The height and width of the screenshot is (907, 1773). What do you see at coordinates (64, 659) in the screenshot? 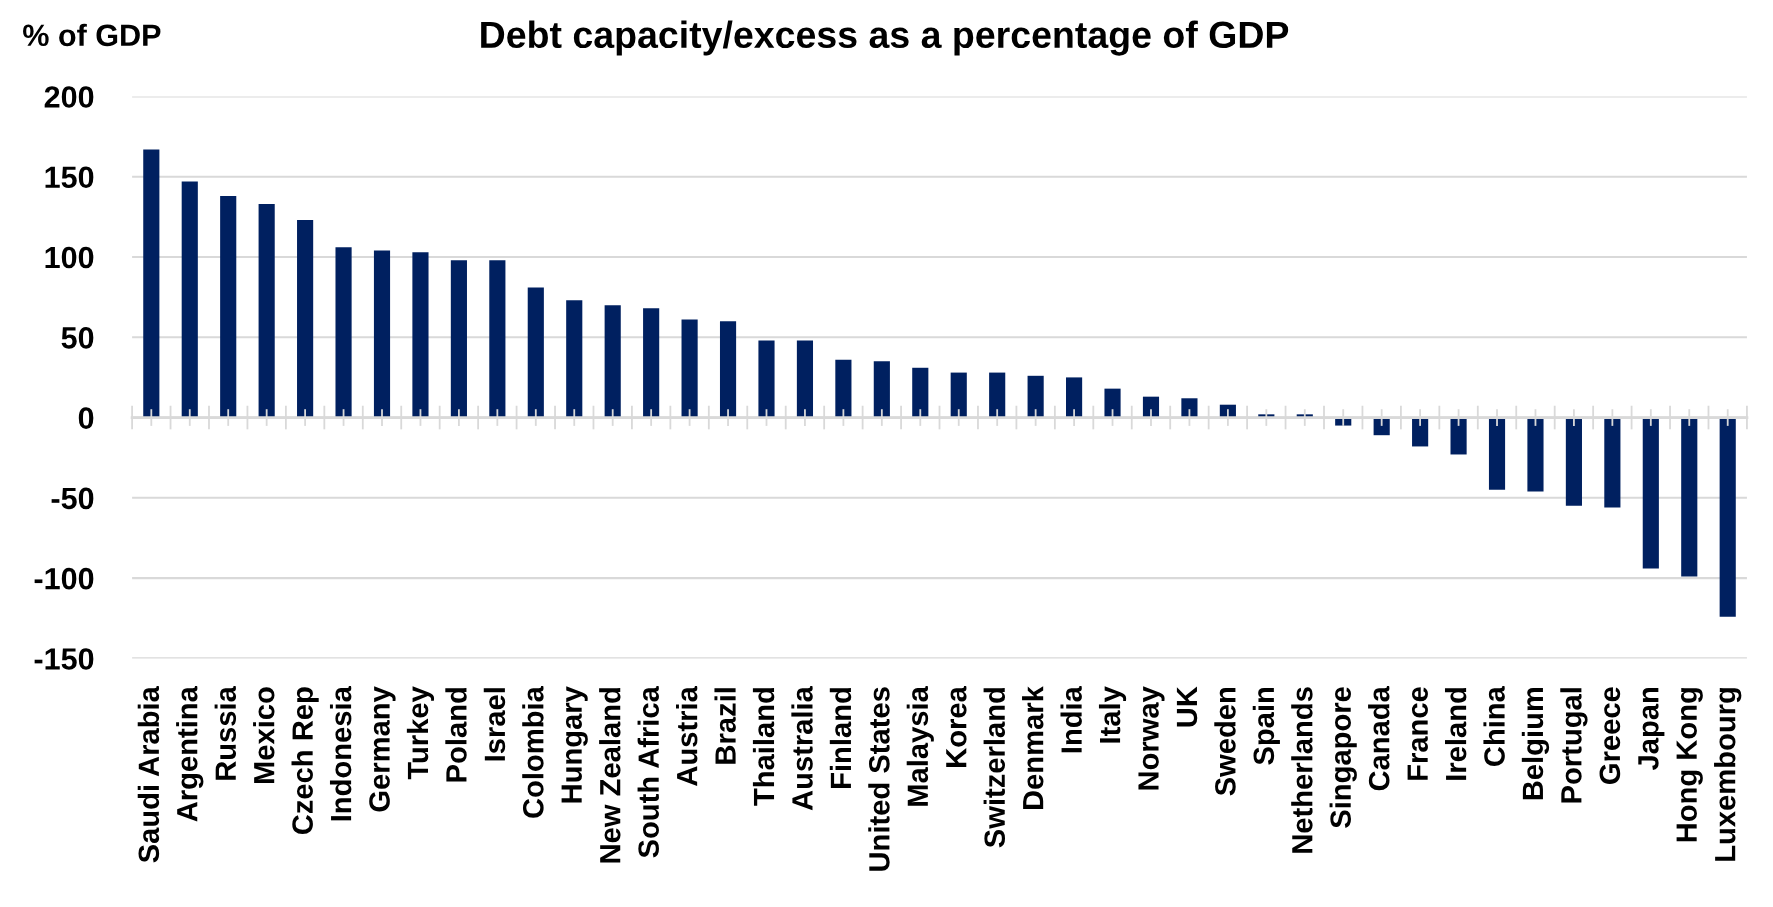
I see `y-tick-label: -150` at bounding box center [64, 659].